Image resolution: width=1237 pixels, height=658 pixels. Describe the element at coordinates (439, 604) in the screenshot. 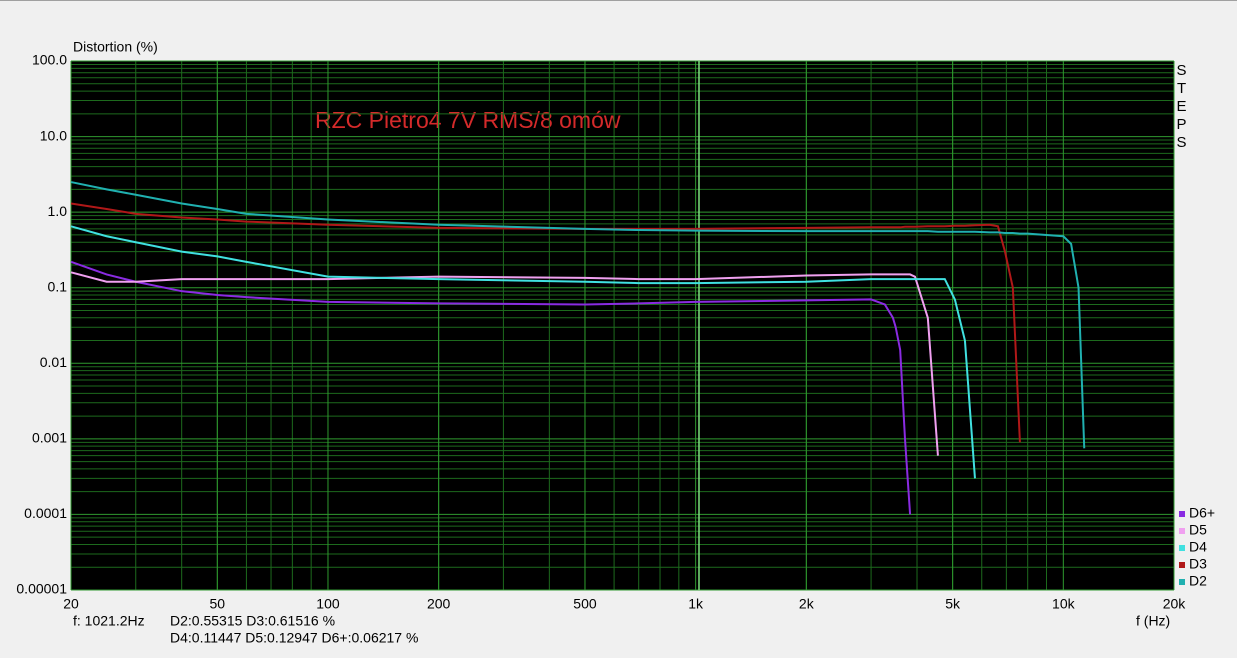

I see `x-tick-label: 200` at that location.